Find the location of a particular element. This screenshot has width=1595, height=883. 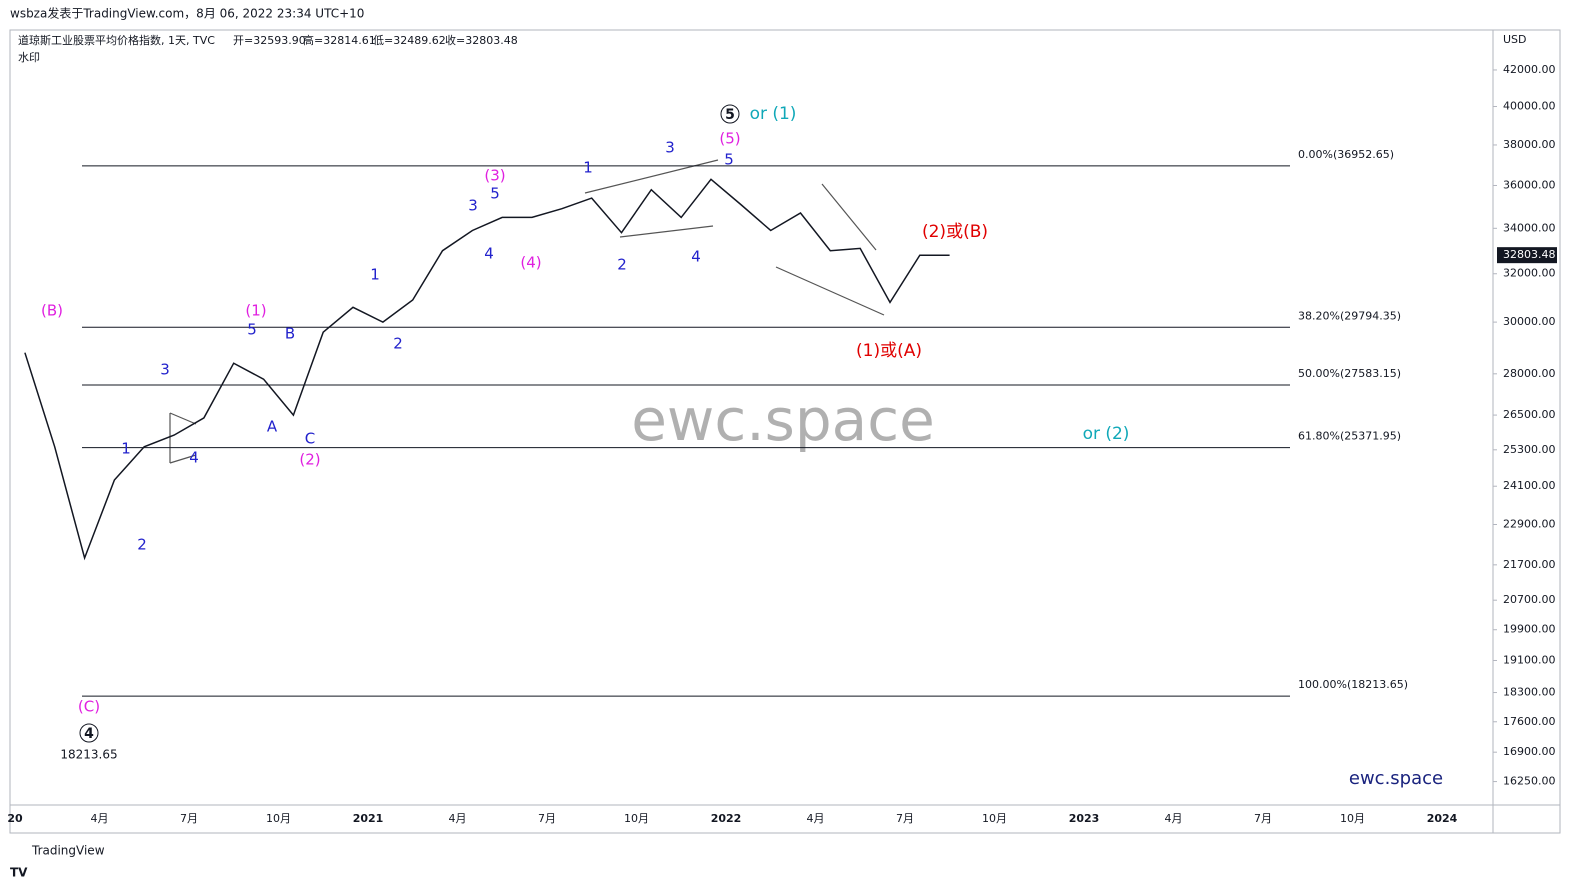

wave-label: or (1) is located at coordinates (773, 114).